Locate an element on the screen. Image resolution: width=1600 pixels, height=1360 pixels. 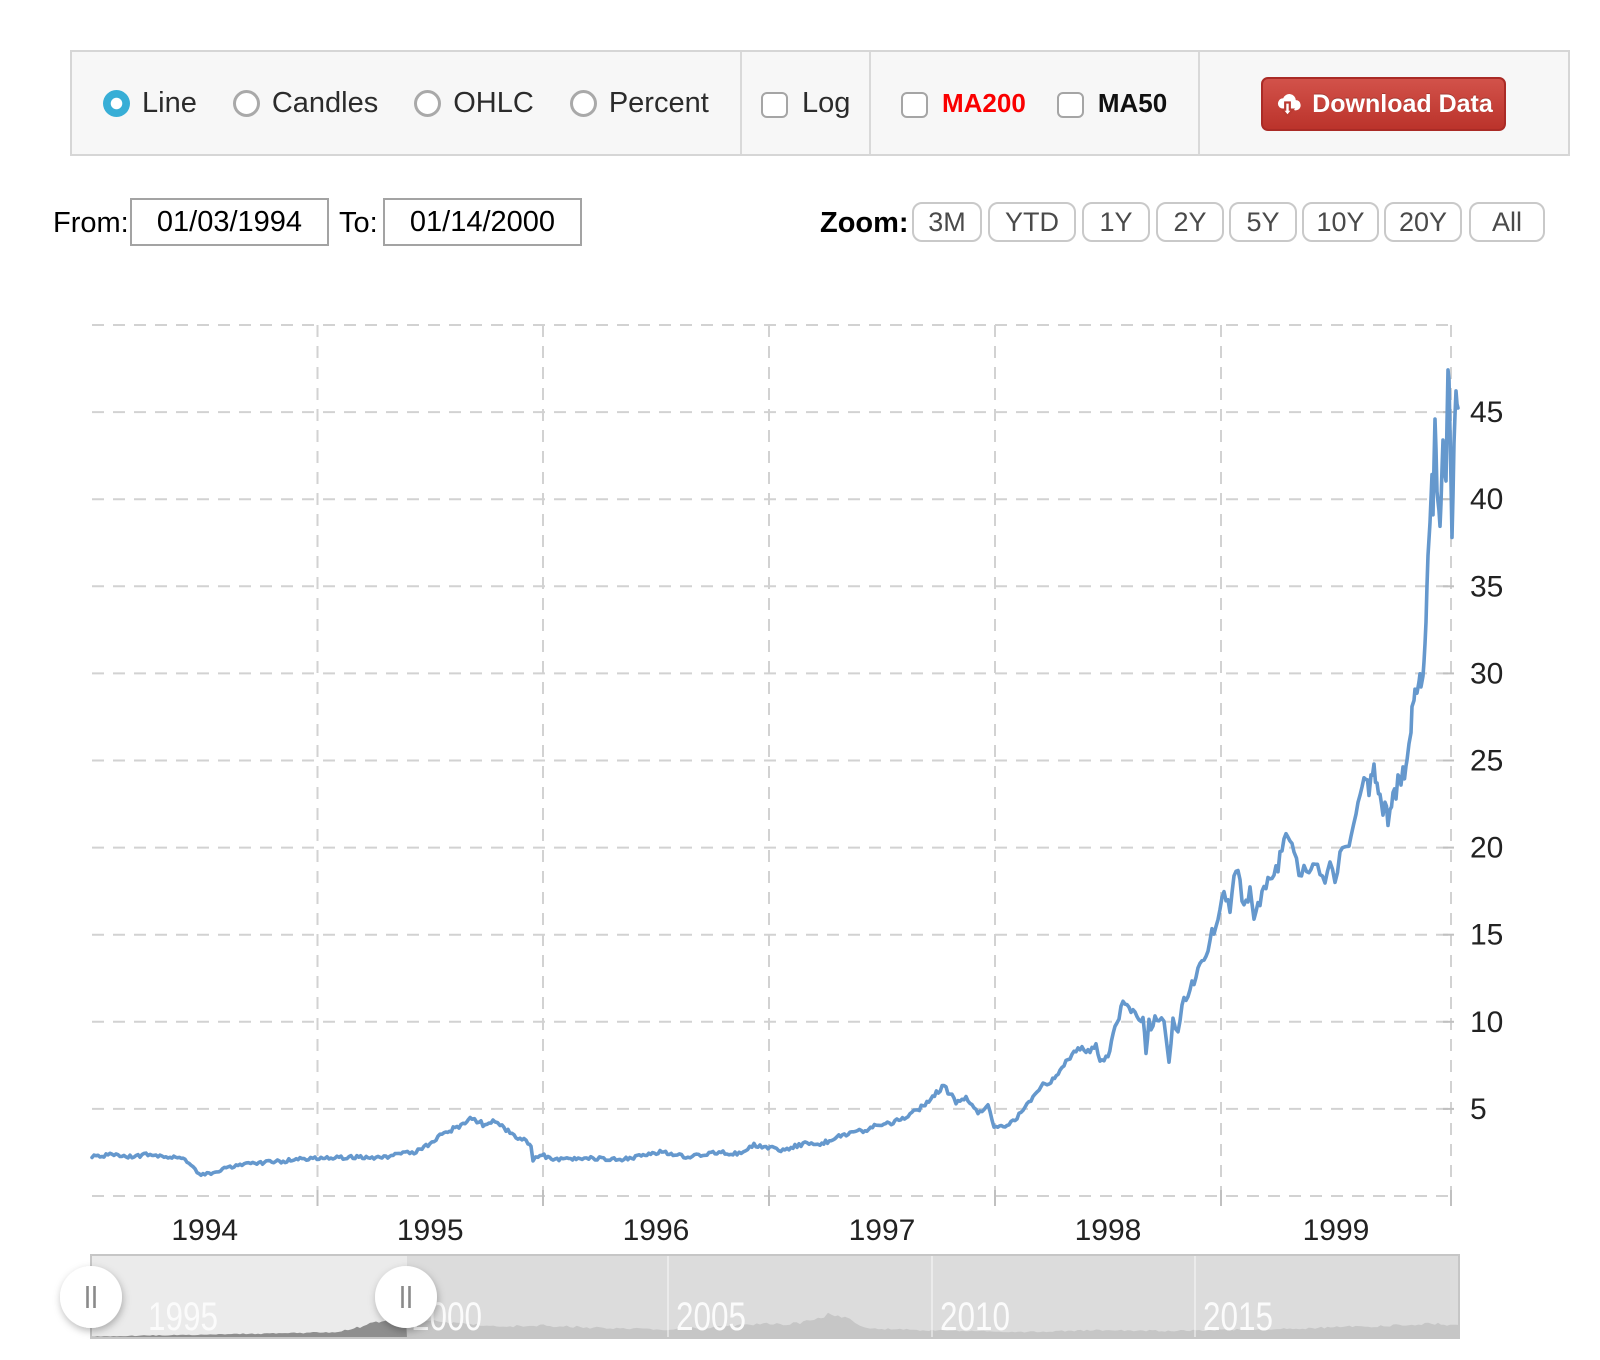
svg-text: 1996 is located at coordinates (656, 1230).